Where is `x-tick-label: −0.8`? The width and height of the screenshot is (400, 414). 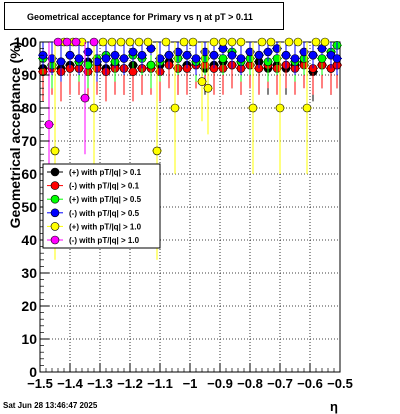
x-tick-label: −0.8 is located at coordinates (250, 383).